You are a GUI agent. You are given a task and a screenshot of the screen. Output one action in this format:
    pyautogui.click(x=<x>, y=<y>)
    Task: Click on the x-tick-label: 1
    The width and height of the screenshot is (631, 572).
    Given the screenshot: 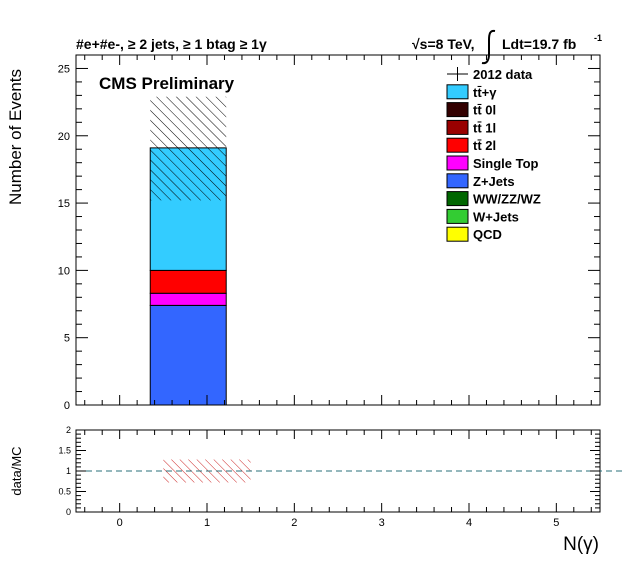 What is the action you would take?
    pyautogui.click(x=207, y=523)
    